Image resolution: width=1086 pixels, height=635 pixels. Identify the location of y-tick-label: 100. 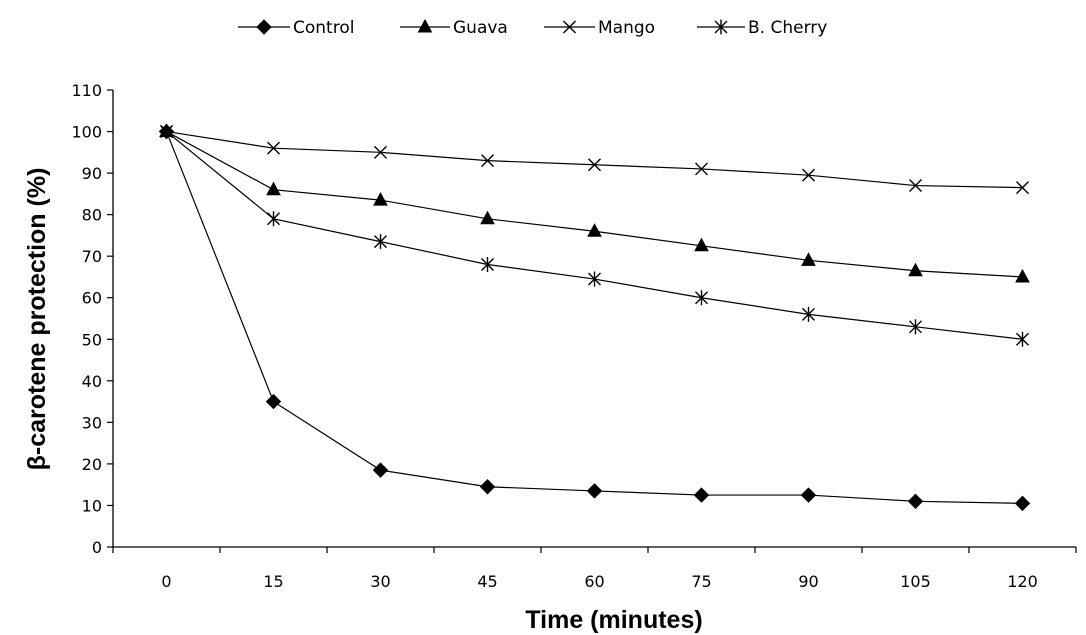
(86, 132).